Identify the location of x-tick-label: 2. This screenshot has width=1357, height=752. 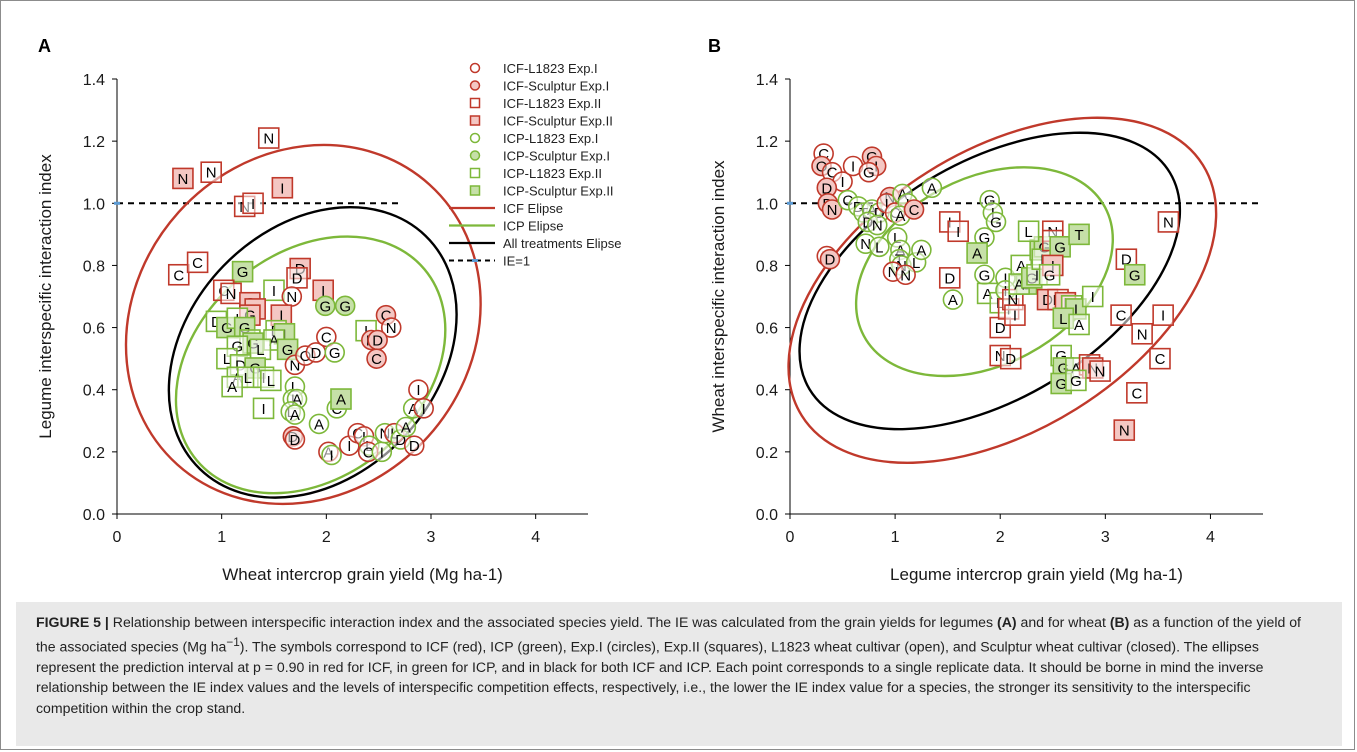
(1000, 537).